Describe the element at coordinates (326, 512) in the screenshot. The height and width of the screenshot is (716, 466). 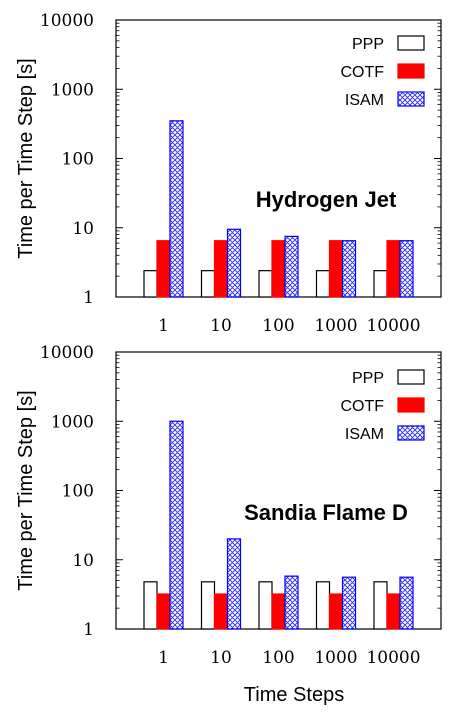
I see `panel-annotation-label: Sandia Flame D` at that location.